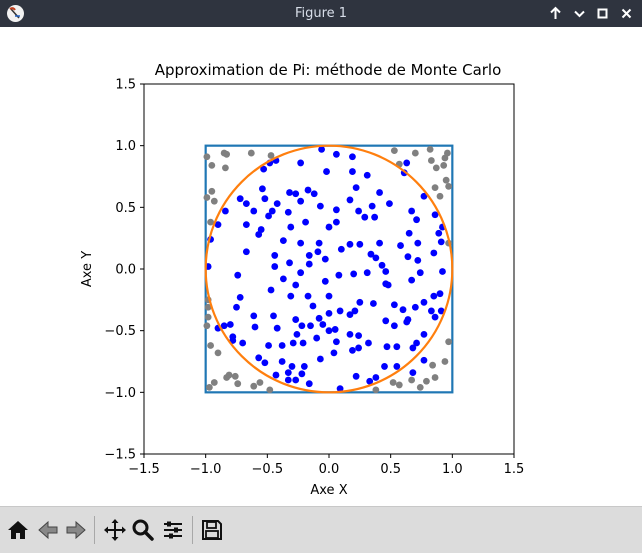 The image size is (642, 553). Describe the element at coordinates (390, 469) in the screenshot. I see `x-tick-label: 0.5` at that location.